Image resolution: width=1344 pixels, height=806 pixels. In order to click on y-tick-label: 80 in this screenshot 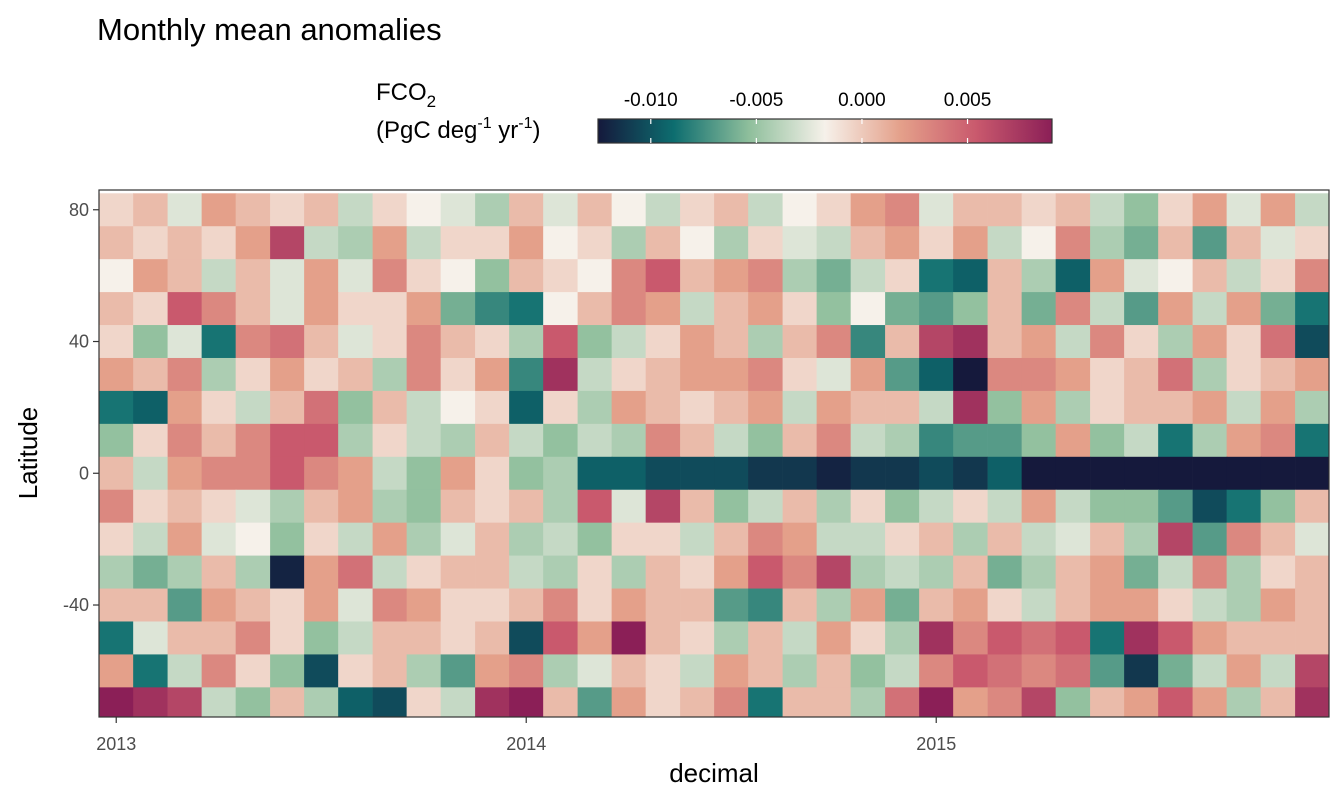, I will do `click(79, 210)`.